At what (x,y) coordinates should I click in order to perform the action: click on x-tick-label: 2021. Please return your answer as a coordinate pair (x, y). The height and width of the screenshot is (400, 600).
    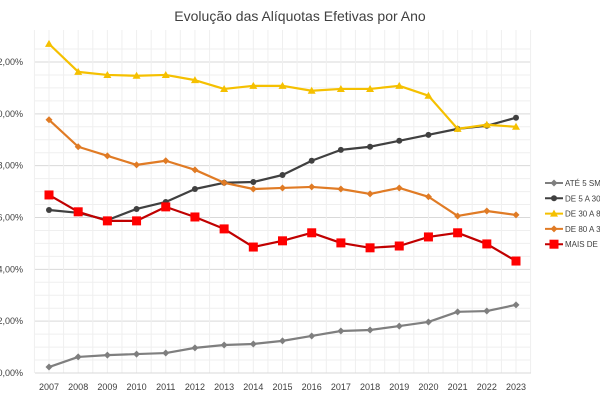
    Looking at the image, I should click on (458, 387).